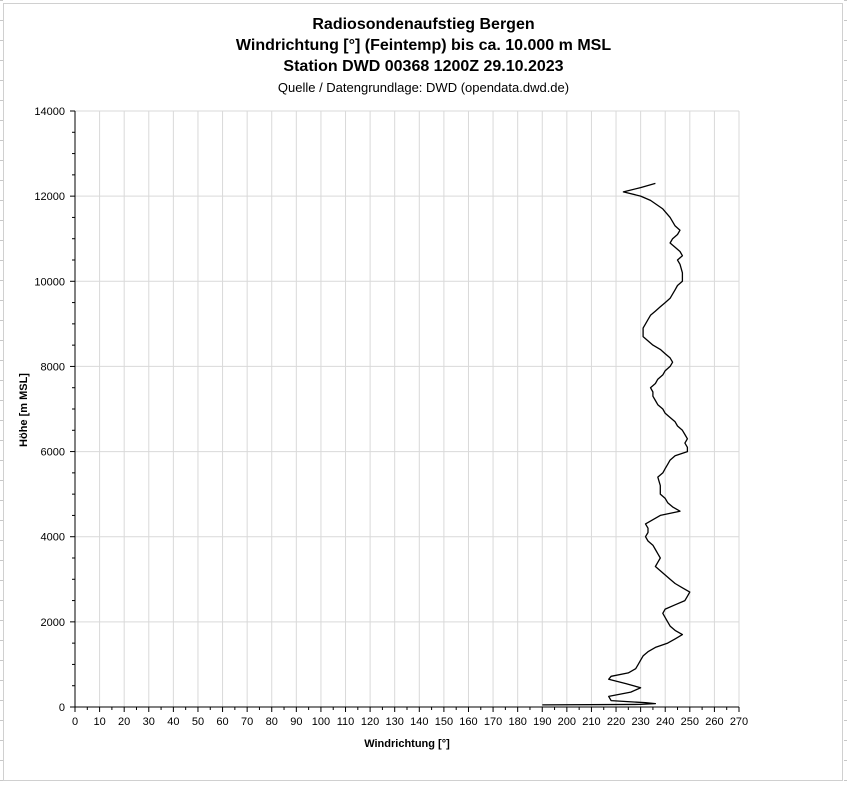 This screenshot has height=785, width=847. I want to click on x-tick-label: 20, so click(124, 722).